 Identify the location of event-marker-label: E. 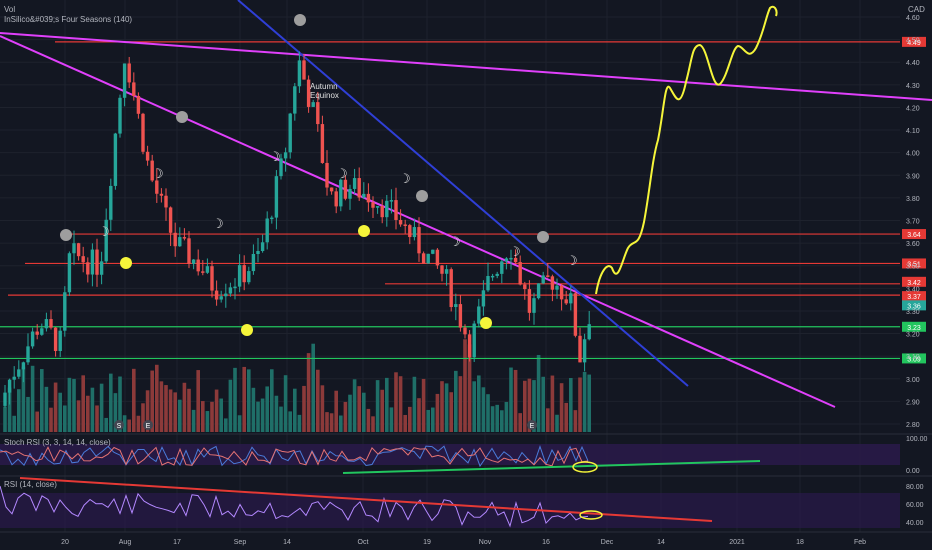
(148, 426).